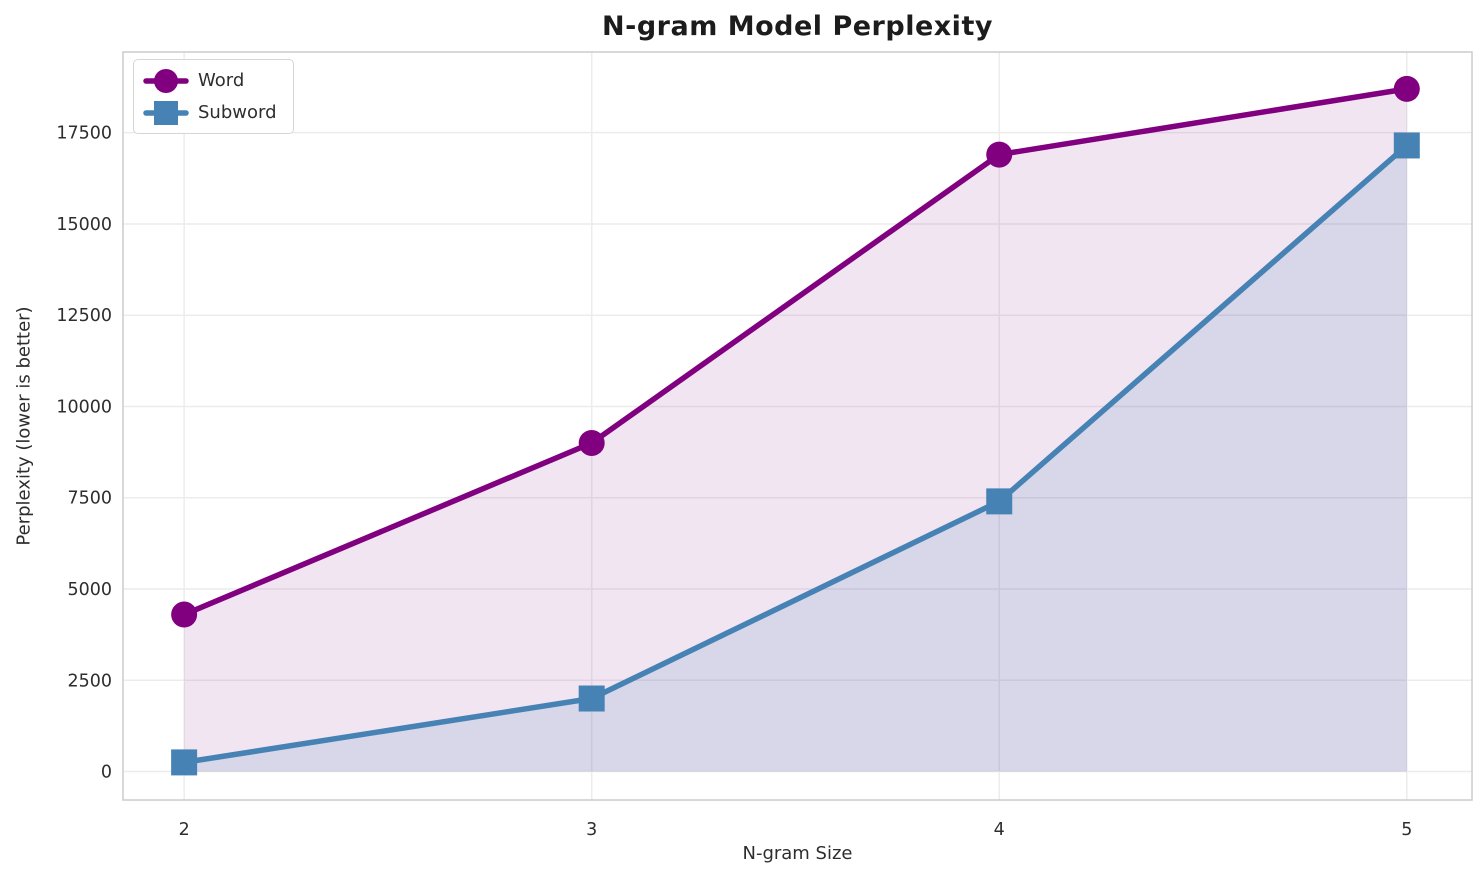  What do you see at coordinates (84, 407) in the screenshot?
I see `y-tick-label: 10000` at bounding box center [84, 407].